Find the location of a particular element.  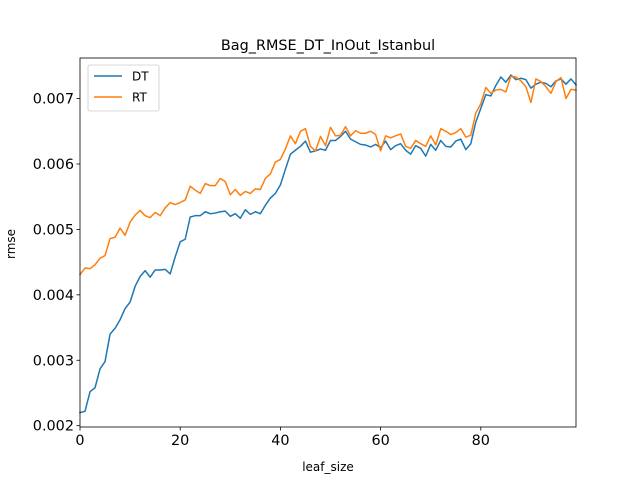

x-tick-label: 20 is located at coordinates (180, 441).